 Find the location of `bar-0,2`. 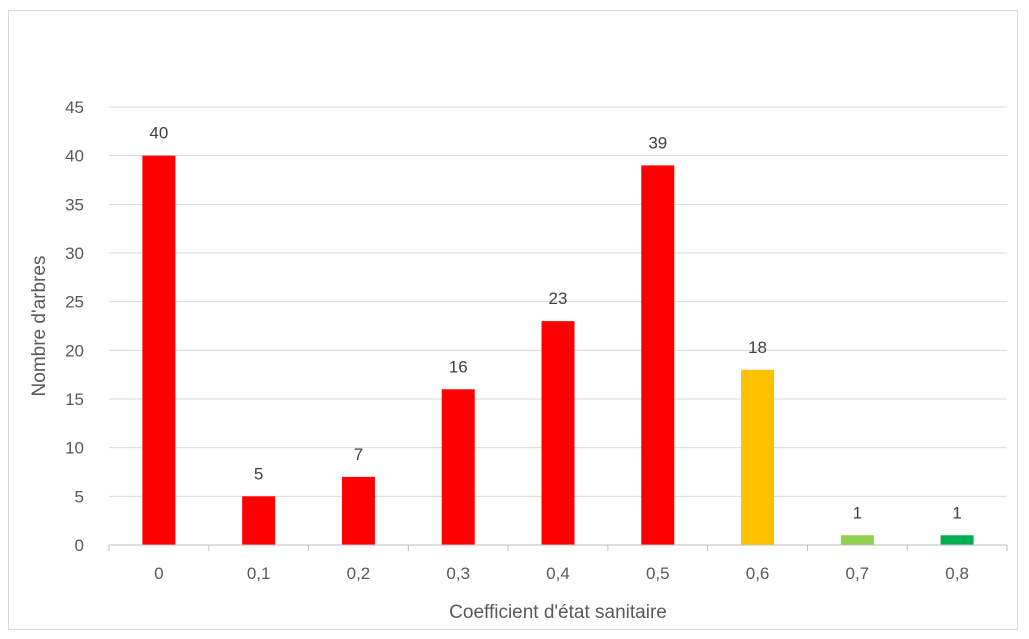

bar-0,2 is located at coordinates (358, 510).